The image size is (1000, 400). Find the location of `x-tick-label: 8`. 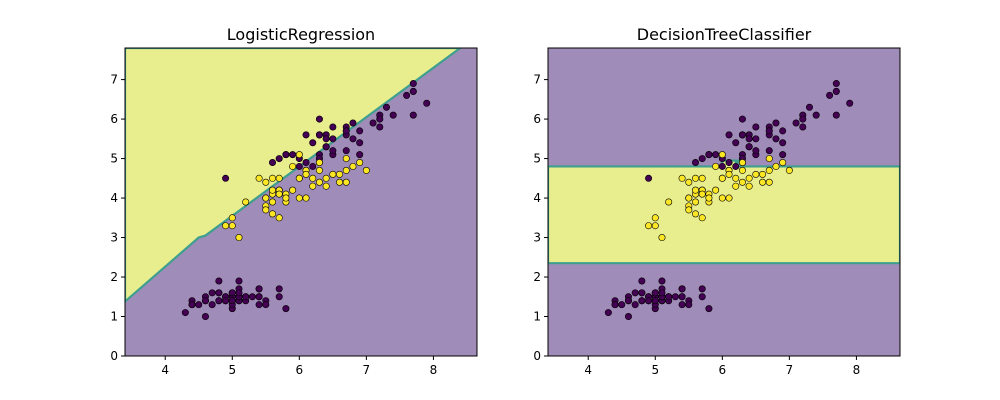

x-tick-label: 8 is located at coordinates (434, 370).